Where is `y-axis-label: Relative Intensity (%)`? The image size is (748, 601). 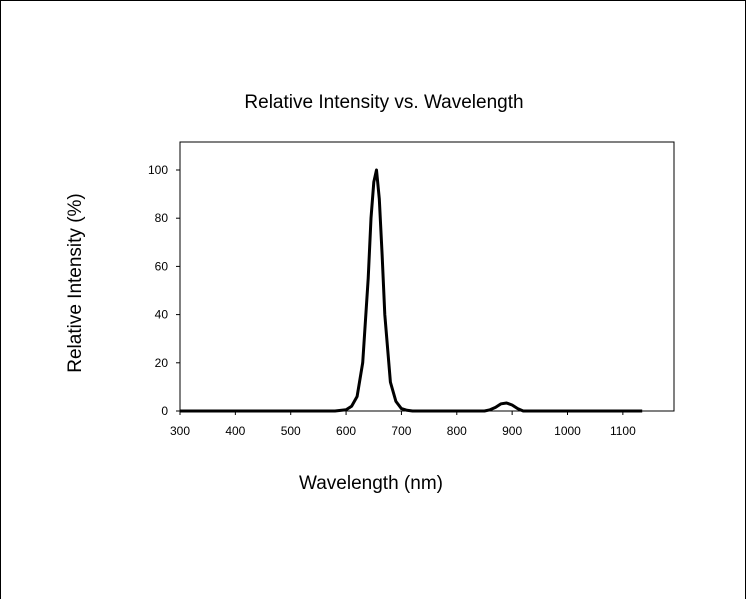
y-axis-label: Relative Intensity (%) is located at coordinates (75, 283).